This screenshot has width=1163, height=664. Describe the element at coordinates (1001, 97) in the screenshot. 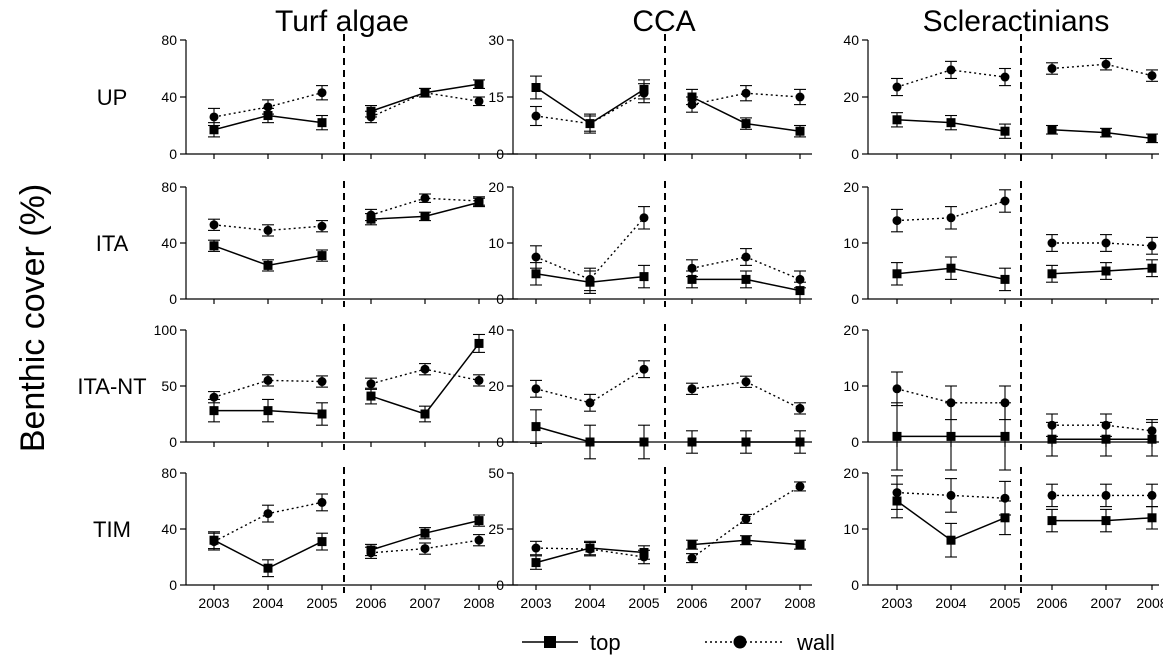

I see `panel-up-scleractinians: 0 20 40` at that location.